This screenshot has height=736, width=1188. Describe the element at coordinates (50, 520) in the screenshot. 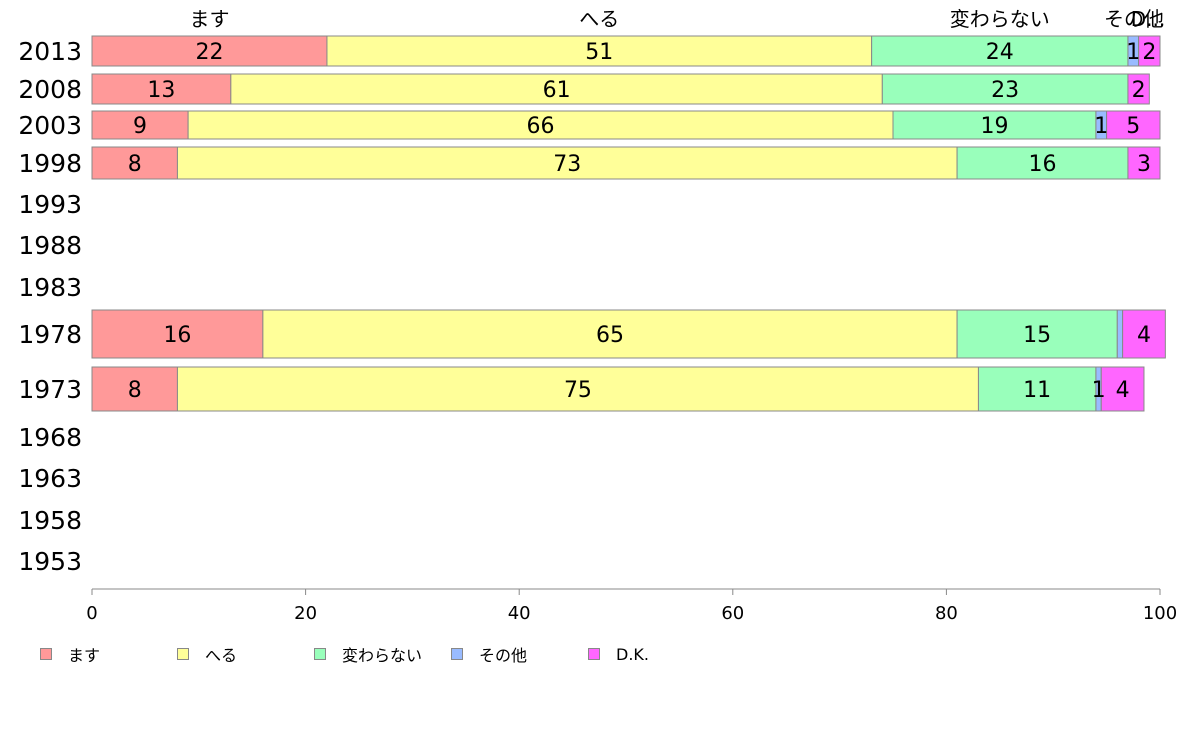

I see `category-label: 1958` at that location.